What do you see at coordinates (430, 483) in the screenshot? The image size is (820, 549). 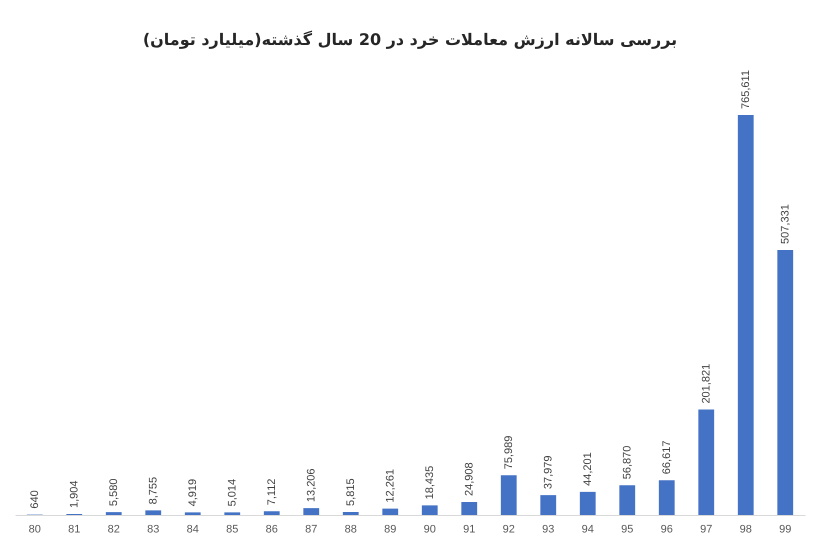 I see `data-label: 18,435` at bounding box center [430, 483].